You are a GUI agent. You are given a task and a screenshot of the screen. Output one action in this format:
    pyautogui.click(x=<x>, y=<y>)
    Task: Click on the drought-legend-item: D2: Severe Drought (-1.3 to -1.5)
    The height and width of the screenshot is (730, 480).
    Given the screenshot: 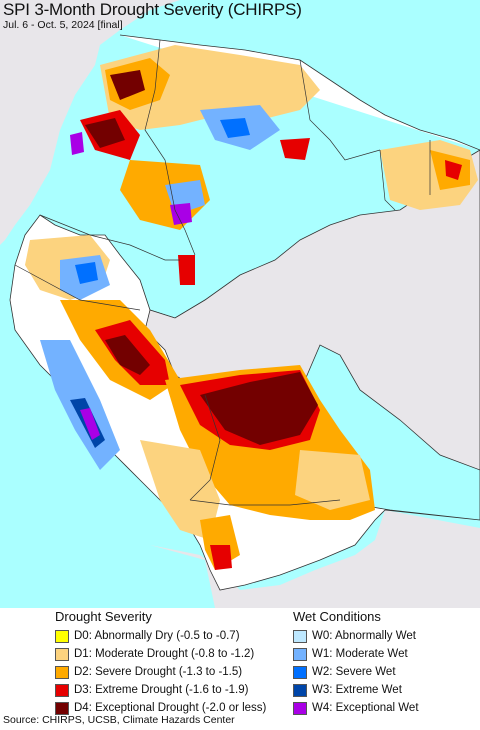 What is the action you would take?
    pyautogui.click(x=160, y=672)
    